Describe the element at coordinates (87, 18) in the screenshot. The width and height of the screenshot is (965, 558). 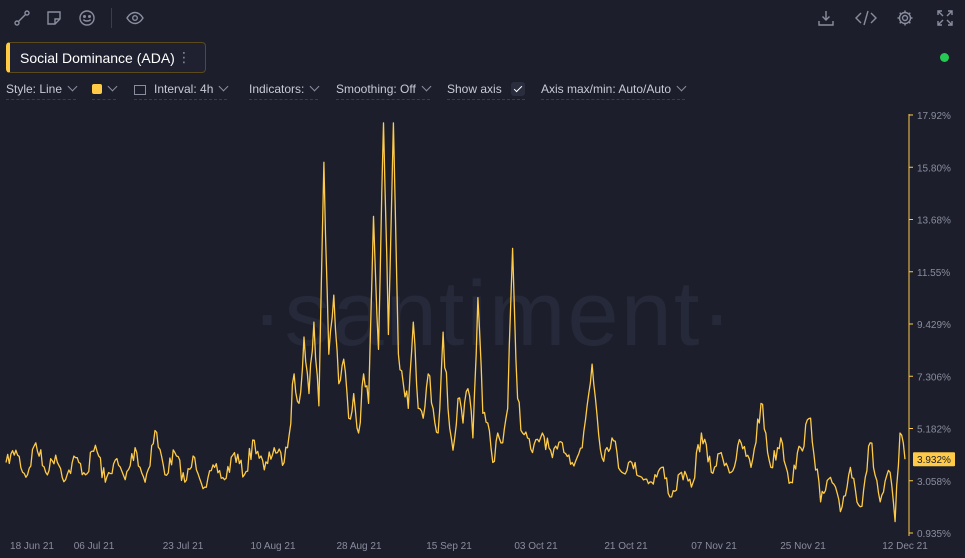
I see `emoji-icon` at that location.